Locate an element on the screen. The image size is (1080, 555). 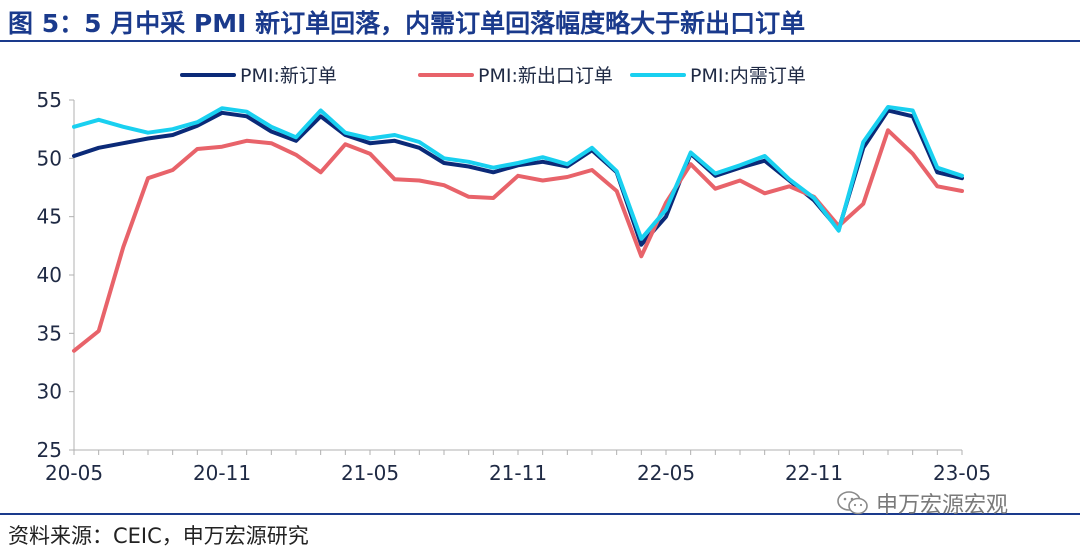
y-tick-label: 40 is located at coordinates (49, 275).